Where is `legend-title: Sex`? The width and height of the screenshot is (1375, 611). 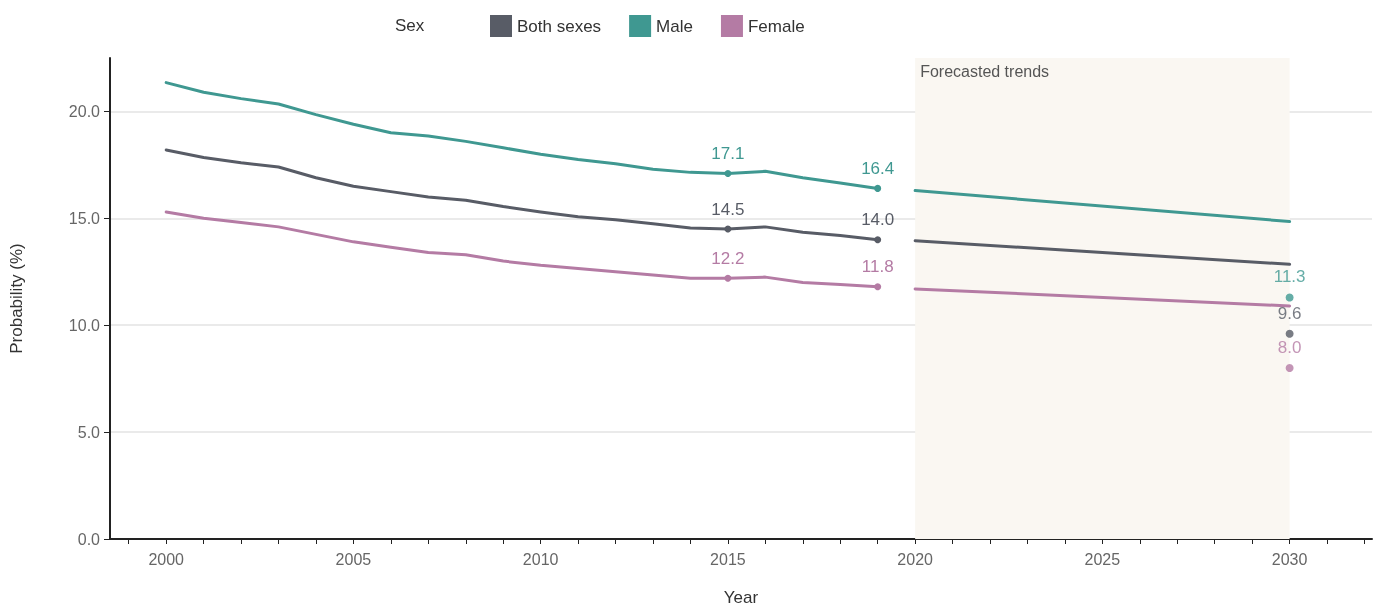 legend-title: Sex is located at coordinates (410, 25).